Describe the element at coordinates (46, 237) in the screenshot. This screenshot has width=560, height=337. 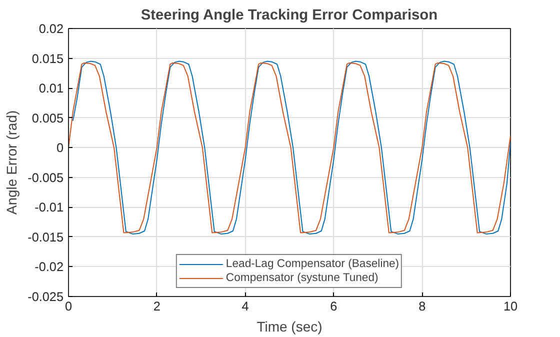
I see `y-tick-label: -0.015` at that location.